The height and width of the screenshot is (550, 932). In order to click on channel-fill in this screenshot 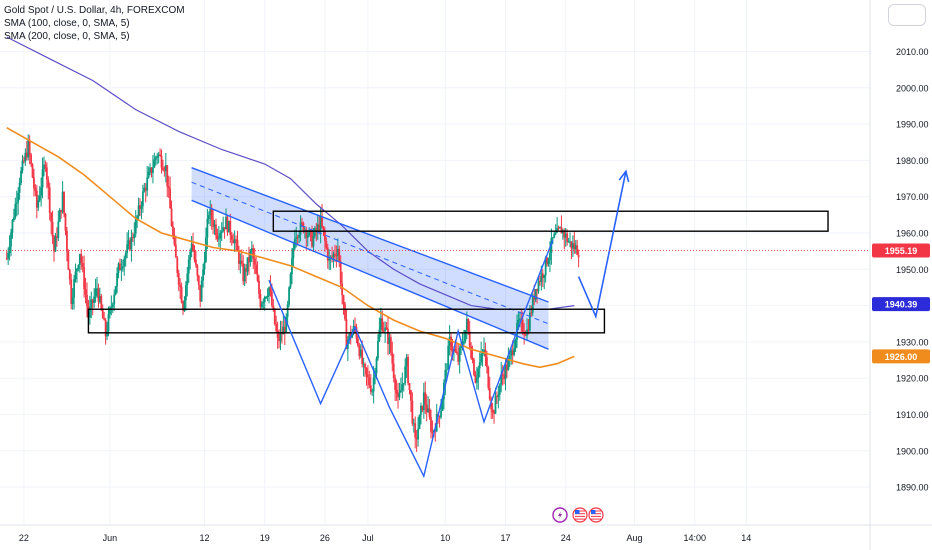, I will do `click(370, 258)`.